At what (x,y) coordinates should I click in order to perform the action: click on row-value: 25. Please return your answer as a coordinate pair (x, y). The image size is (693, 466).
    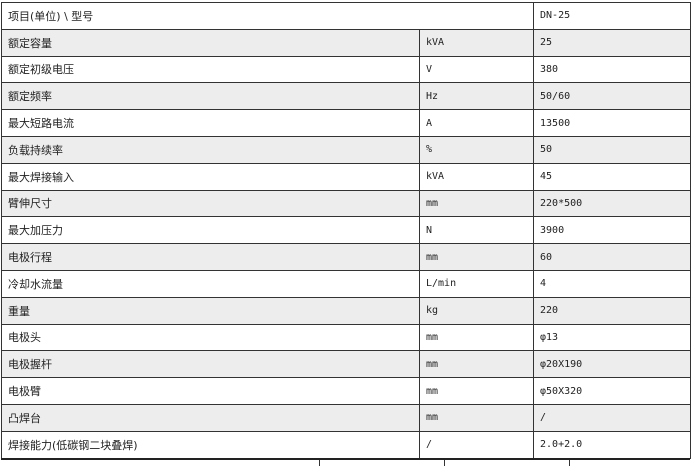
    Looking at the image, I should click on (612, 42).